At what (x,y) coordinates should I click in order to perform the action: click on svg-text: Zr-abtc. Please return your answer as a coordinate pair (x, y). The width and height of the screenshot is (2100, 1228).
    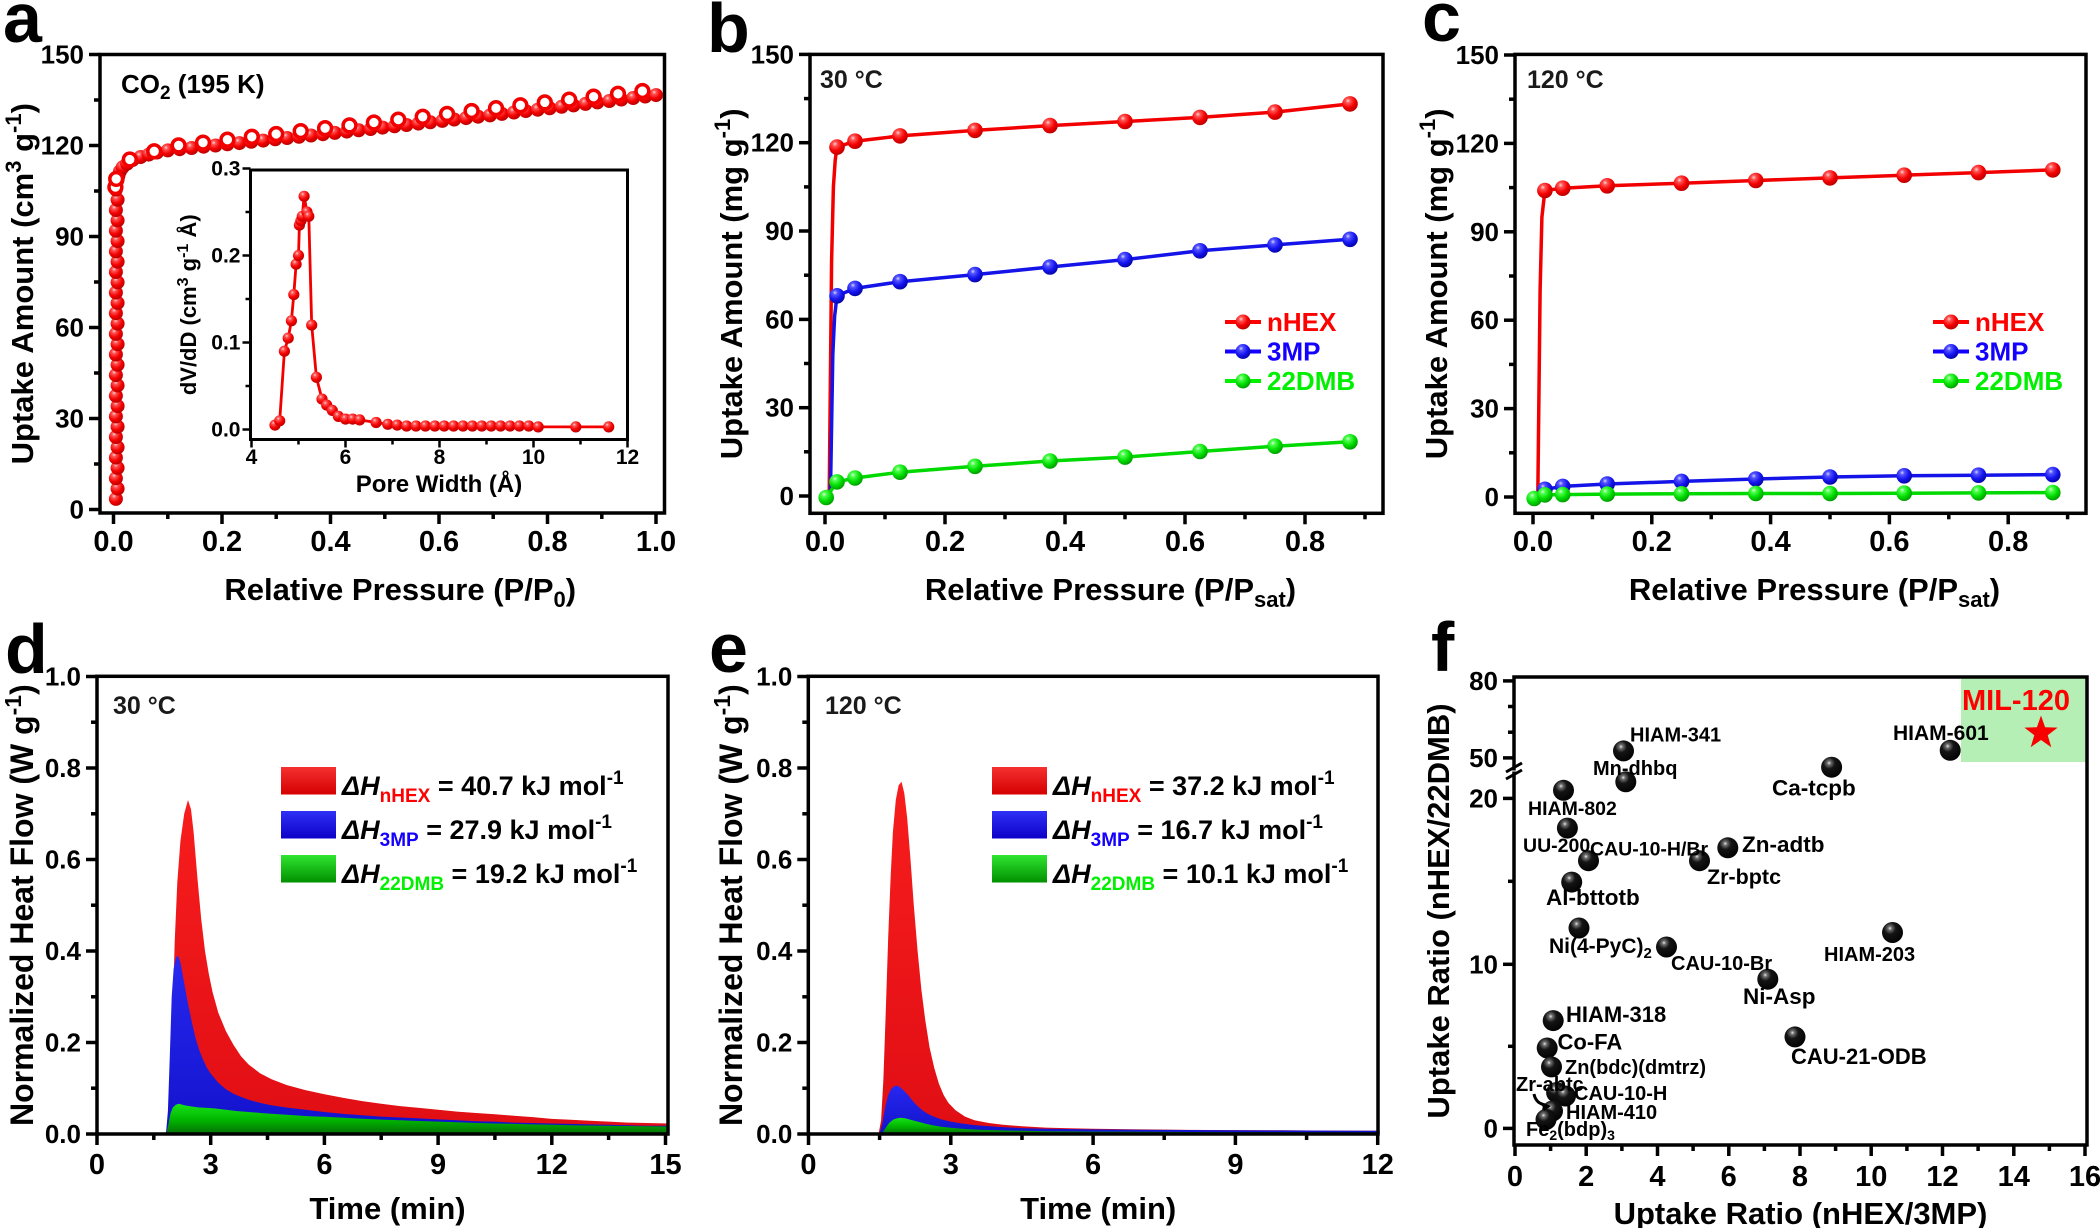
    Looking at the image, I should click on (1550, 1085).